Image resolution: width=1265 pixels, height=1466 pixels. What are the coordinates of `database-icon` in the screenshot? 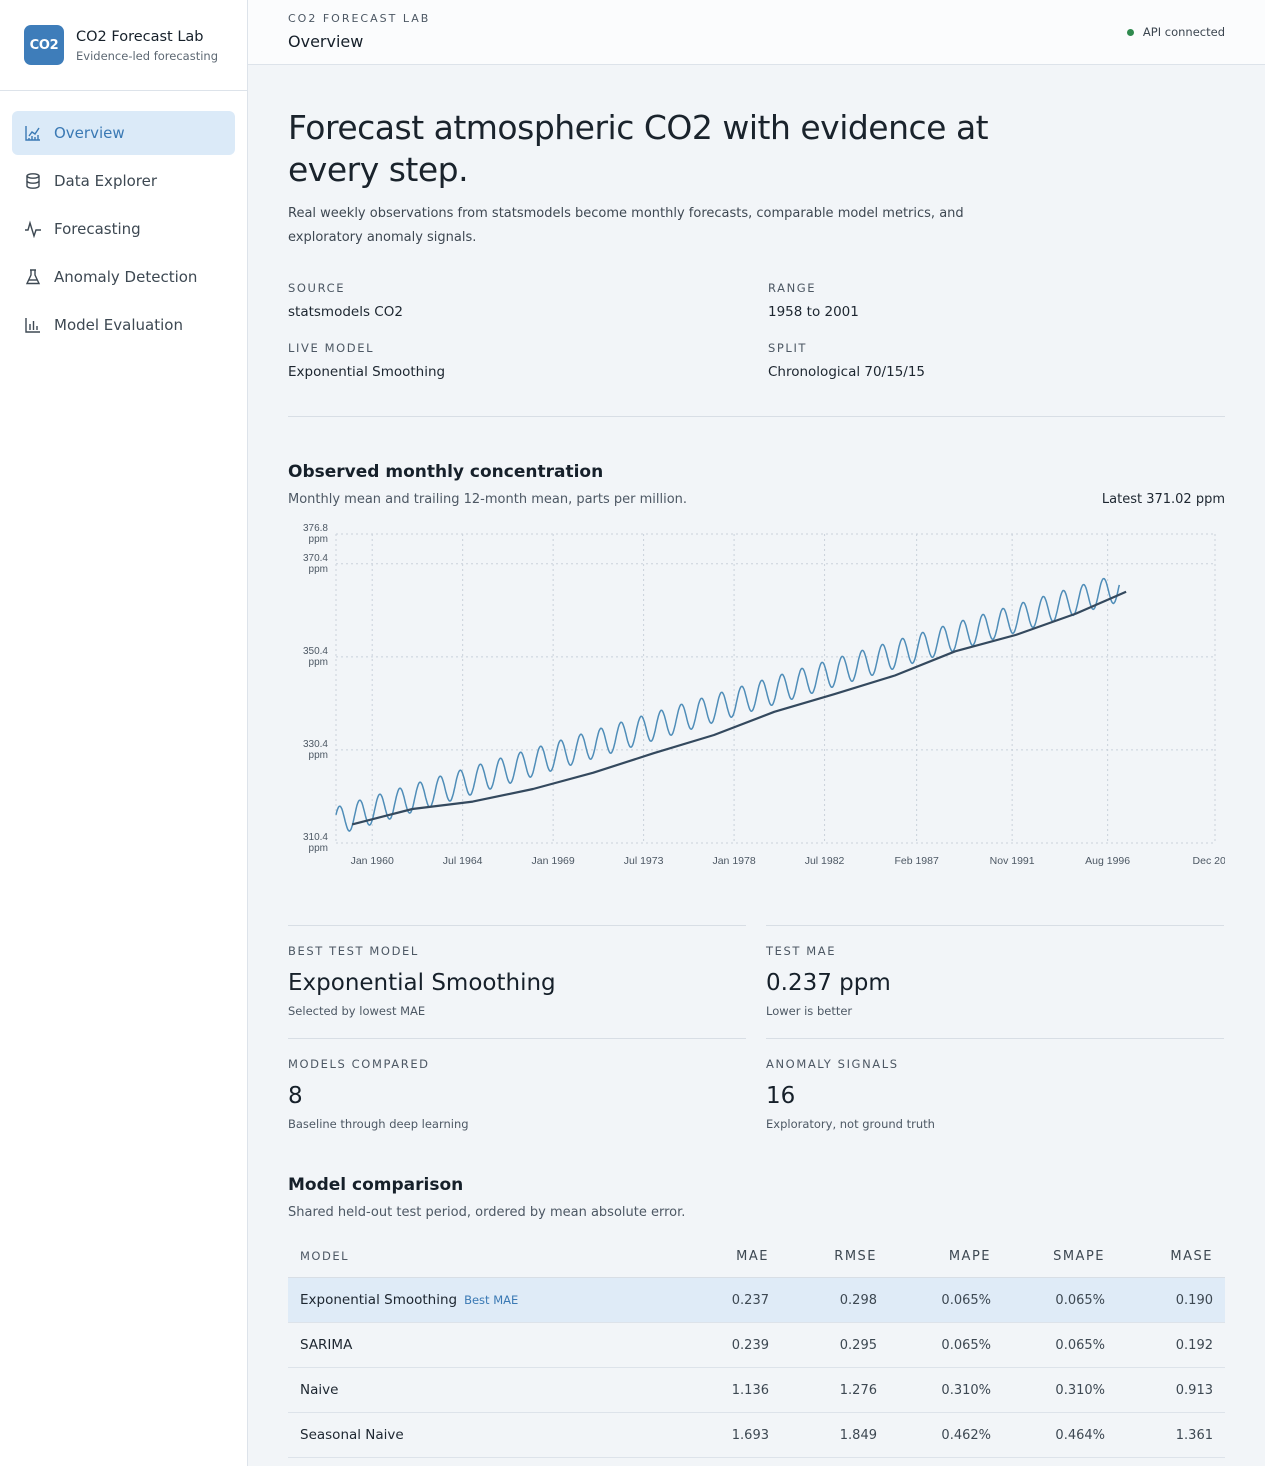 It's located at (33, 181).